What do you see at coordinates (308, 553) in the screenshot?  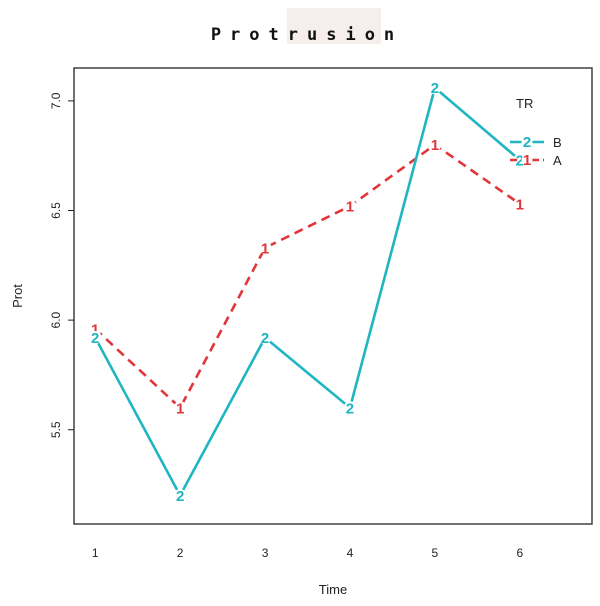 I see `x-axis: 1 2 3 4 5 6` at bounding box center [308, 553].